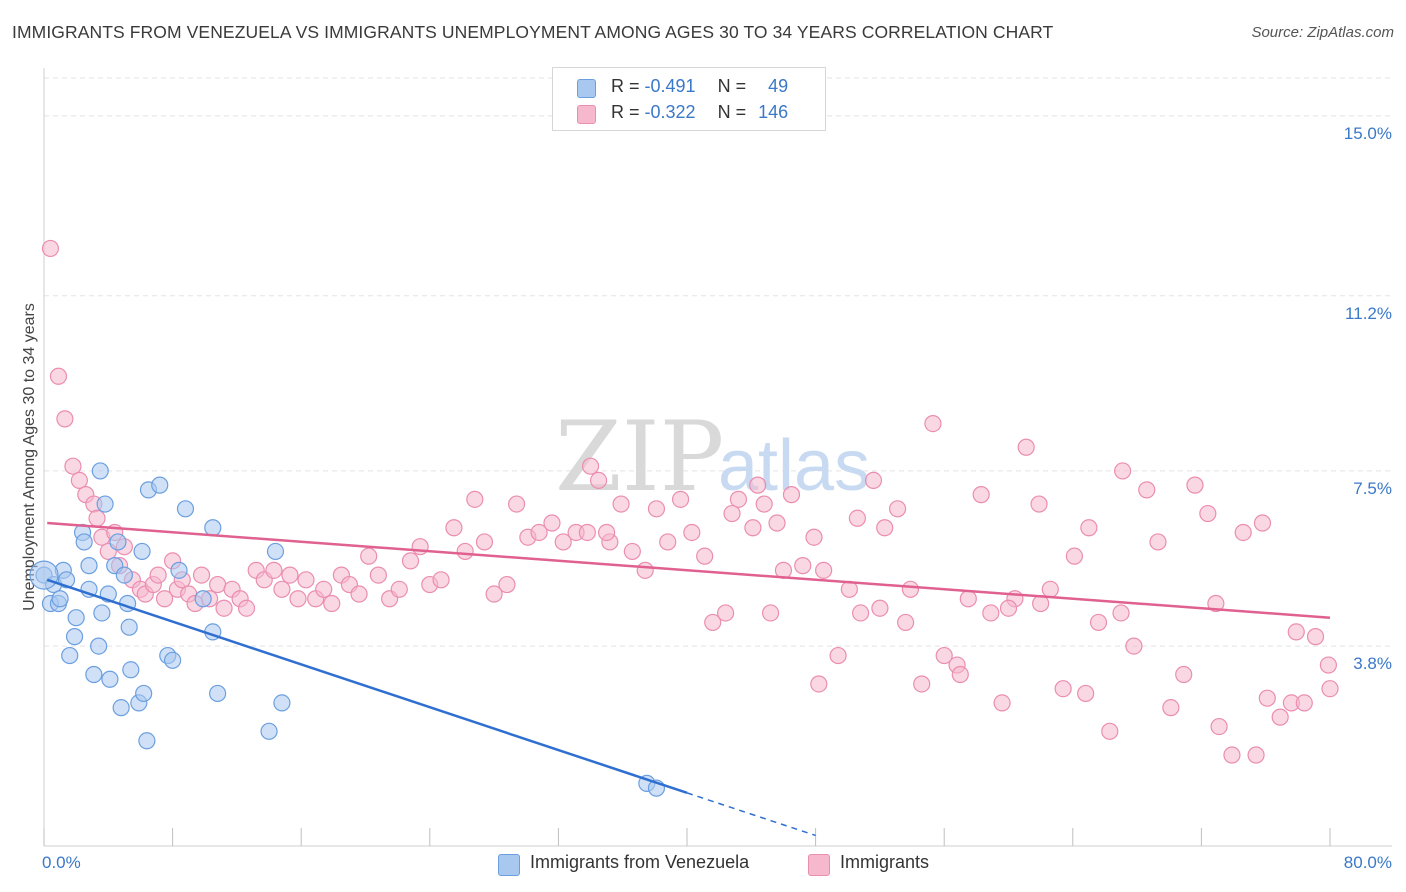 Image resolution: width=1406 pixels, height=892 pixels. I want to click on watermark-zip: ZIP, so click(639, 457).